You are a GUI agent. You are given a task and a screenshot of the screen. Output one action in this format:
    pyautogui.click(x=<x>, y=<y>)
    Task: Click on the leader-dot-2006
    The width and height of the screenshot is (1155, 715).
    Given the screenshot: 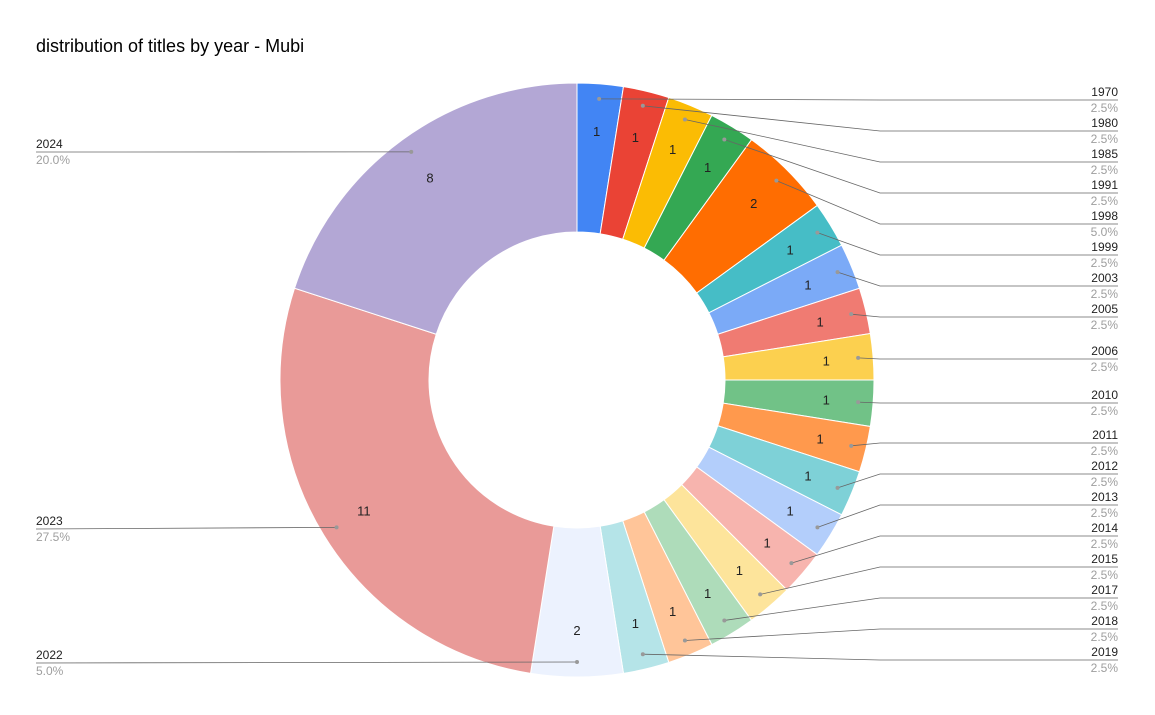 What is the action you would take?
    pyautogui.click(x=858, y=357)
    